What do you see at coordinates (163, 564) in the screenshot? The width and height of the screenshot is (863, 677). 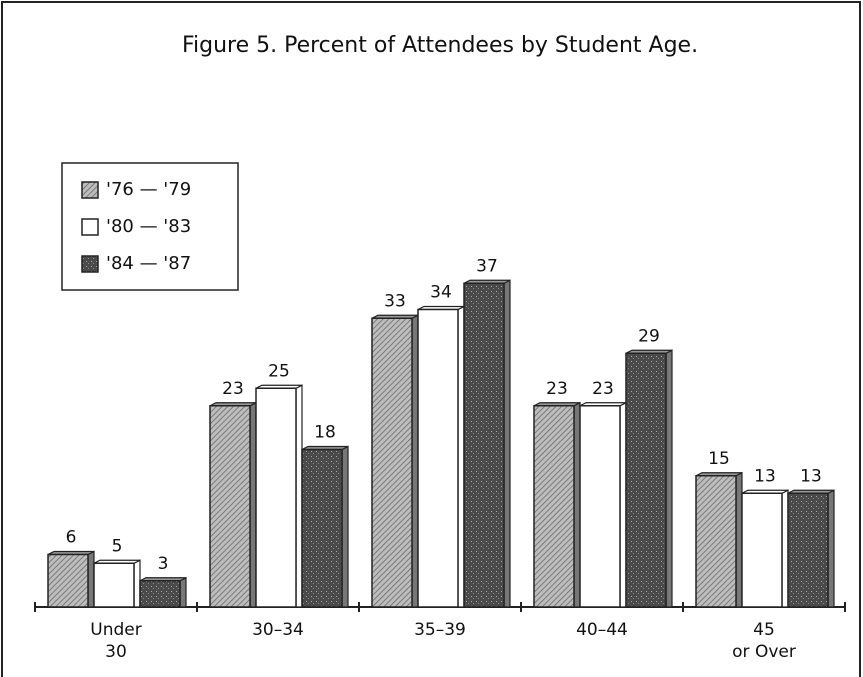 I see `data-label: 3` at bounding box center [163, 564].